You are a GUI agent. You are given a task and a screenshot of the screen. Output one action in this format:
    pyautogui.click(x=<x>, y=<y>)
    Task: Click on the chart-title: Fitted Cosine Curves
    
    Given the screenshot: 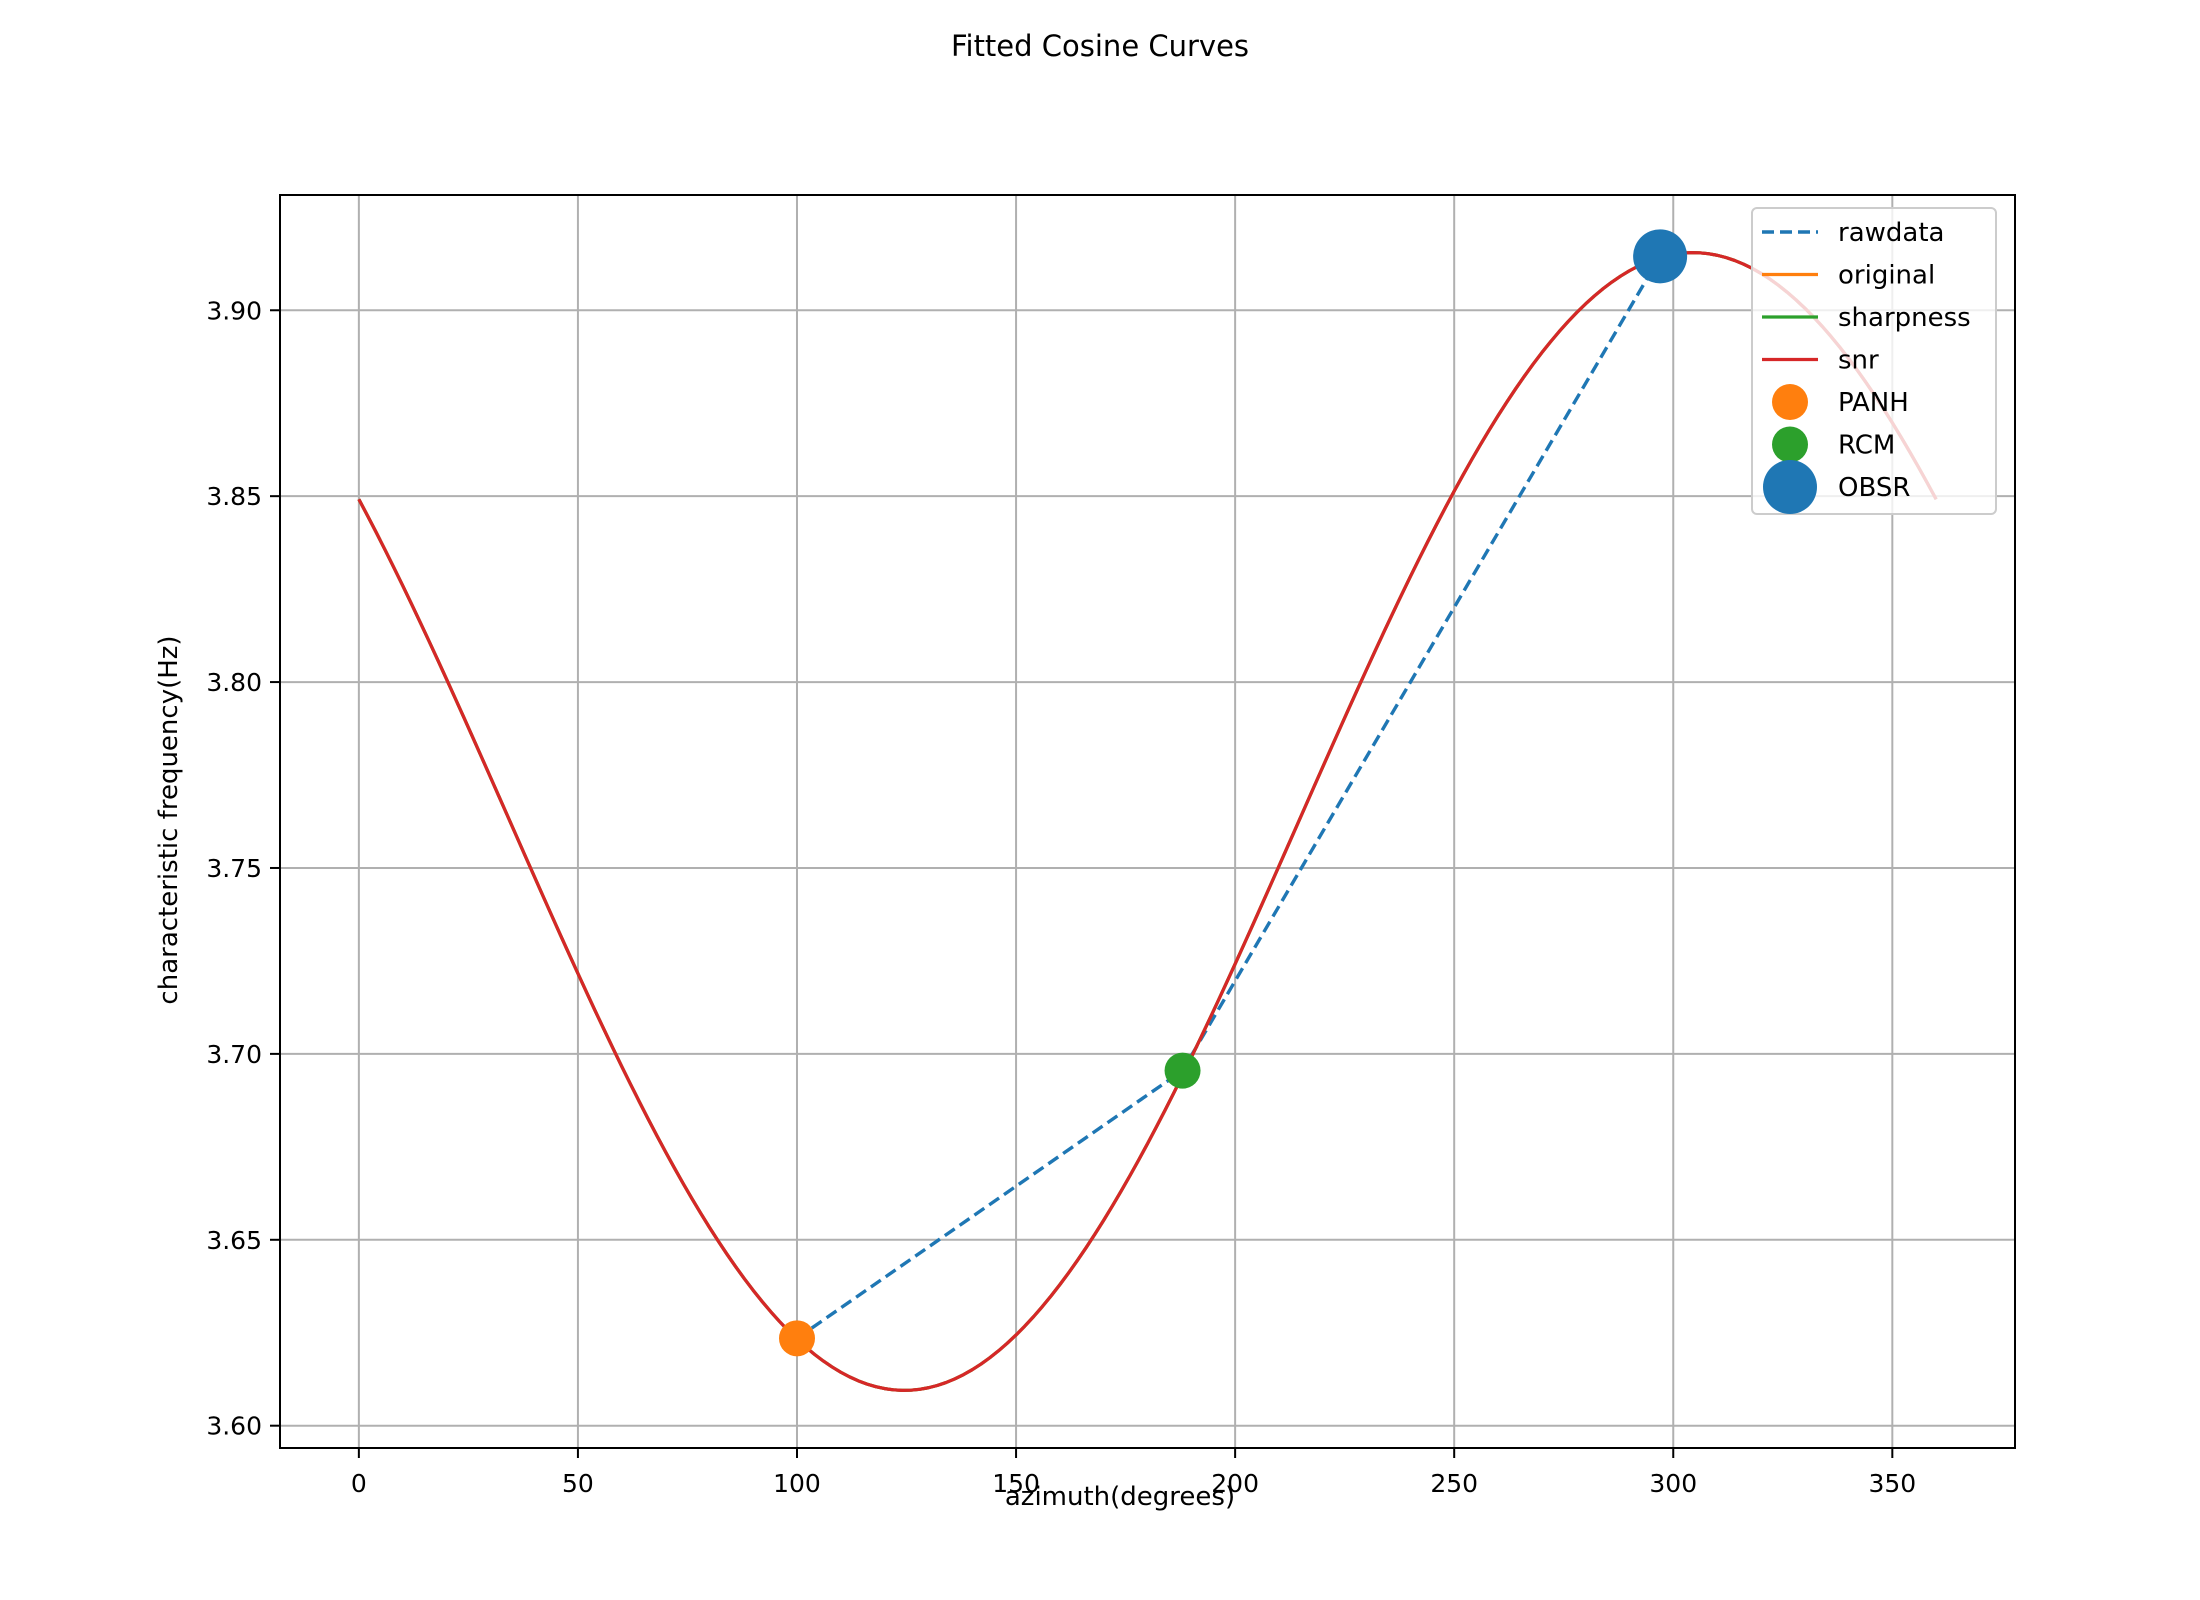 What is the action you would take?
    pyautogui.click(x=1100, y=46)
    